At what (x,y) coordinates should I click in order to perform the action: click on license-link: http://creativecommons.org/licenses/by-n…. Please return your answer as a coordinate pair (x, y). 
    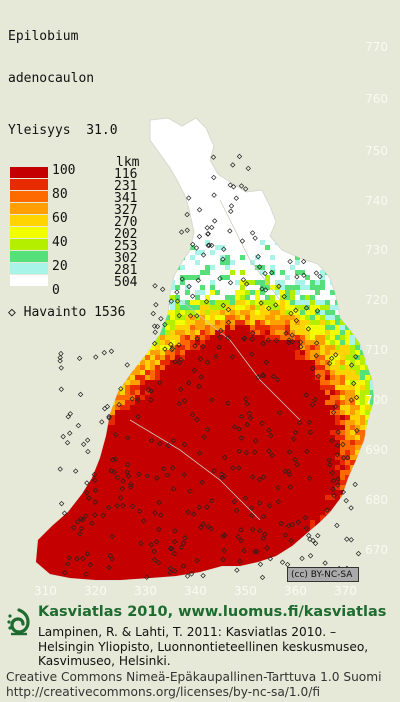
    Looking at the image, I should click on (163, 692).